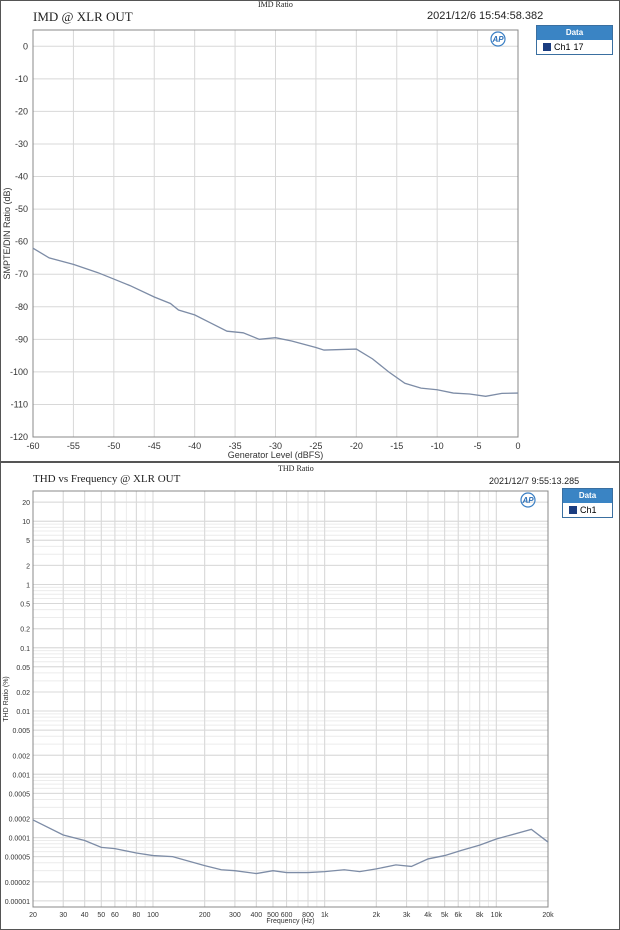  What do you see at coordinates (25, 649) in the screenshot?
I see `y-tick-label: 0.1` at bounding box center [25, 649].